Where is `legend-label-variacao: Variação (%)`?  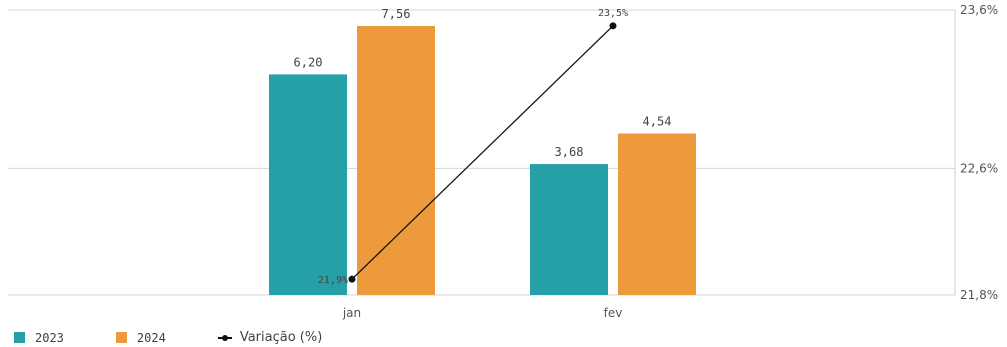
legend-label-variacao: Variação (%) is located at coordinates (281, 337).